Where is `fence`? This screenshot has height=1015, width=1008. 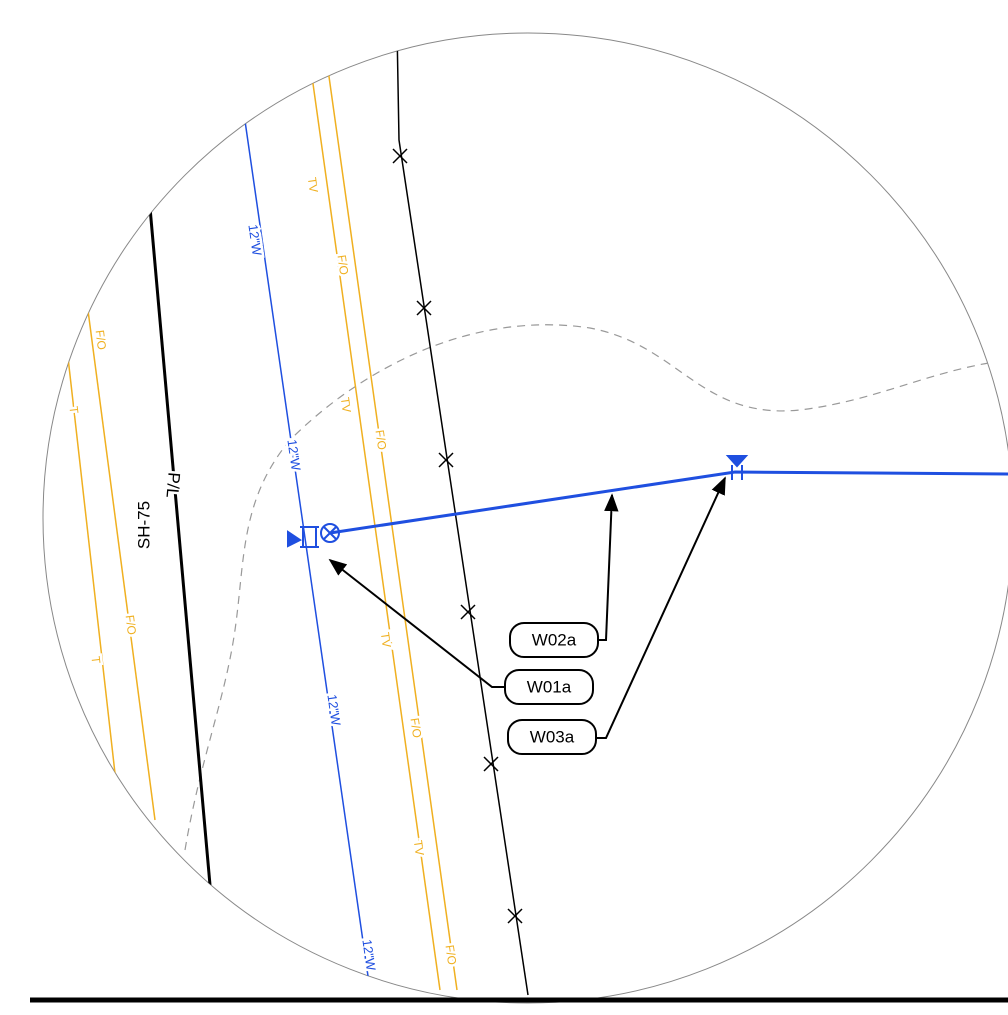 fence is located at coordinates (462, 514).